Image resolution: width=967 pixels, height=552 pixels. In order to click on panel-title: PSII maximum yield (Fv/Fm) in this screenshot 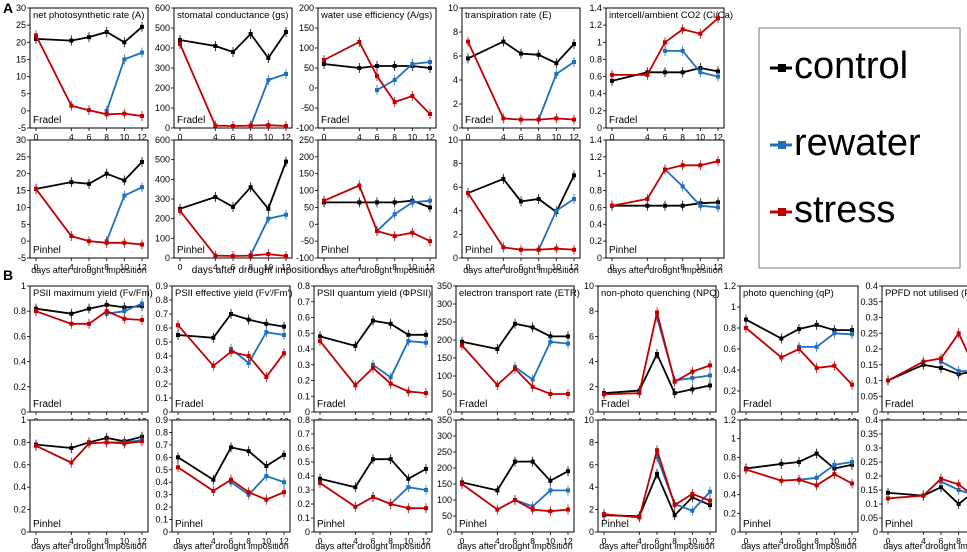, I will do `click(93, 293)`.